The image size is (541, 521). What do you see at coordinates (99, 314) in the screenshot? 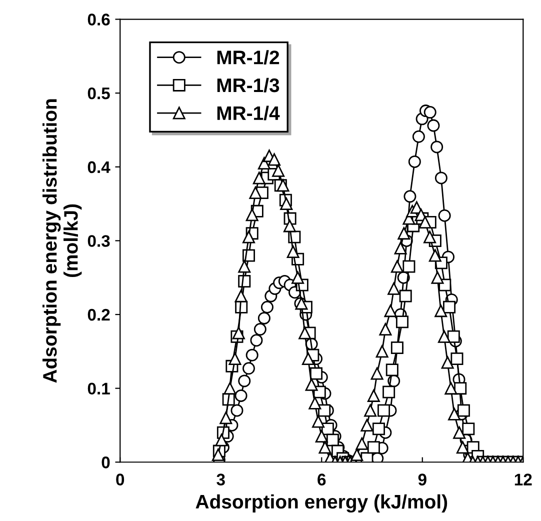
I see `y-tick-label: 0.2` at bounding box center [99, 314].